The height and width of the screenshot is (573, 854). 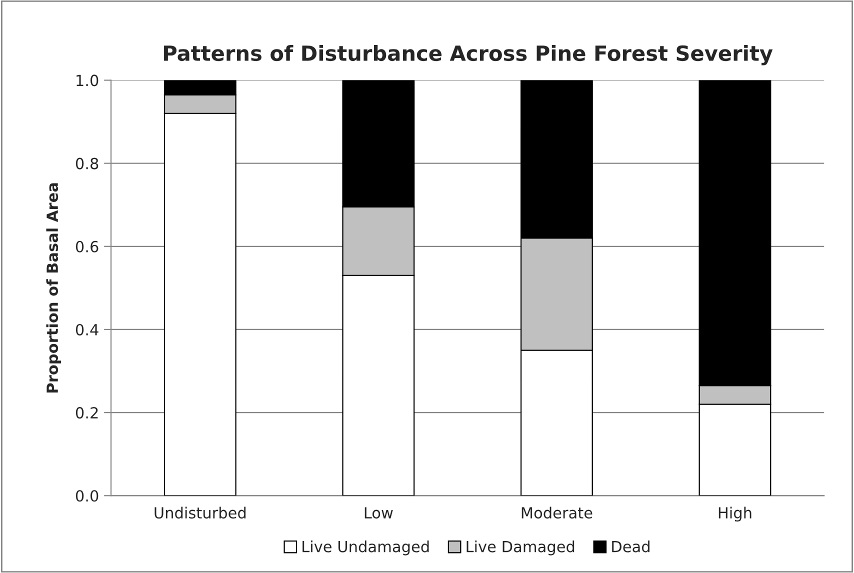 I want to click on legend-label: Dead, so click(x=631, y=546).